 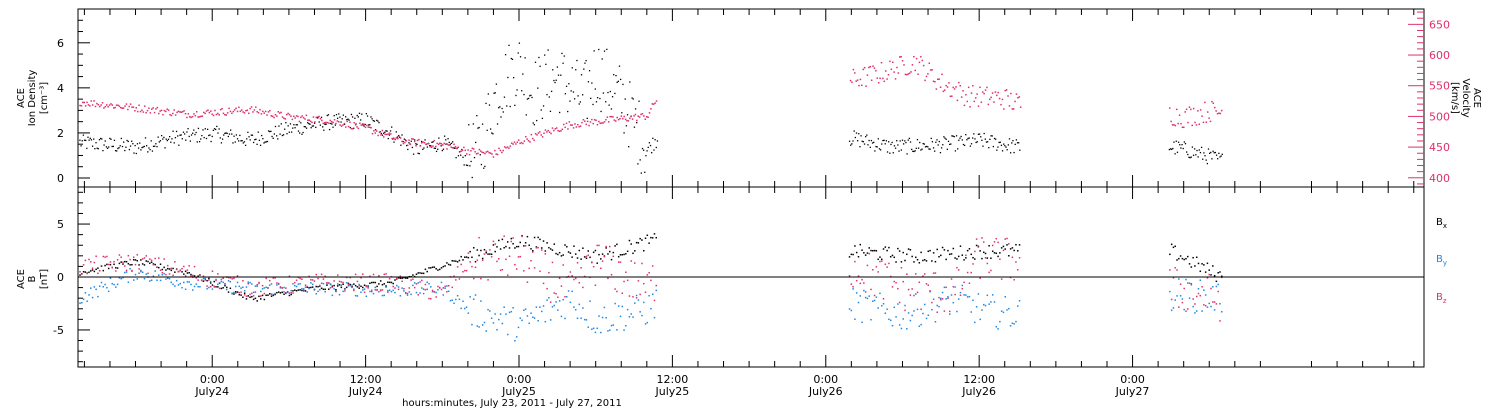 What do you see at coordinates (1439, 147) in the screenshot?
I see `top-right-tick-label: 450` at bounding box center [1439, 147].